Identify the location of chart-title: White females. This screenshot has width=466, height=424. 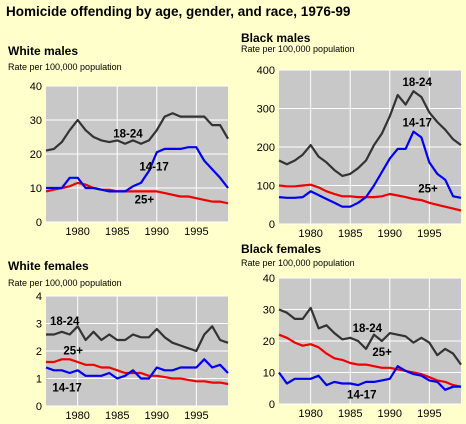
(48, 266).